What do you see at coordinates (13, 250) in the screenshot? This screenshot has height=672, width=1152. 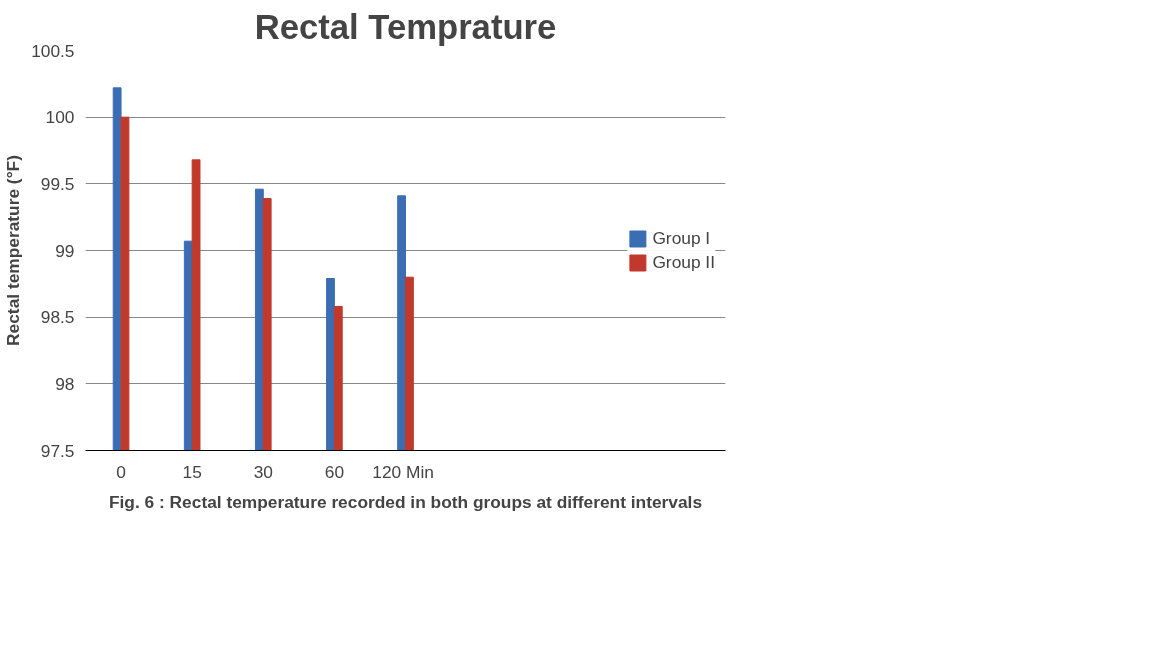 I see `y-axis-title: Rectal temperature (°F)` at bounding box center [13, 250].